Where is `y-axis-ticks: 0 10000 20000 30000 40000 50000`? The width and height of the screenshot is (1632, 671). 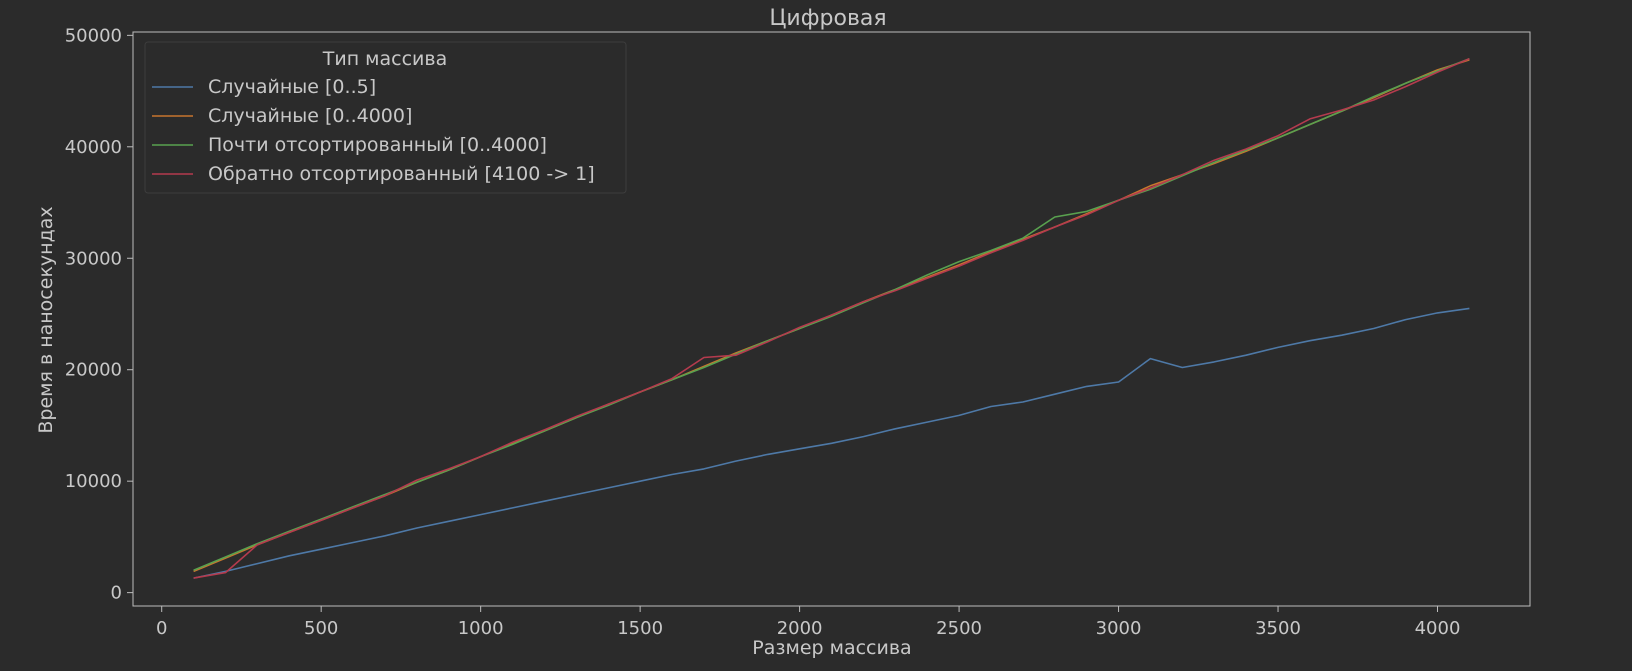 y-axis-ticks: 0 10000 20000 30000 40000 50000 is located at coordinates (99, 314).